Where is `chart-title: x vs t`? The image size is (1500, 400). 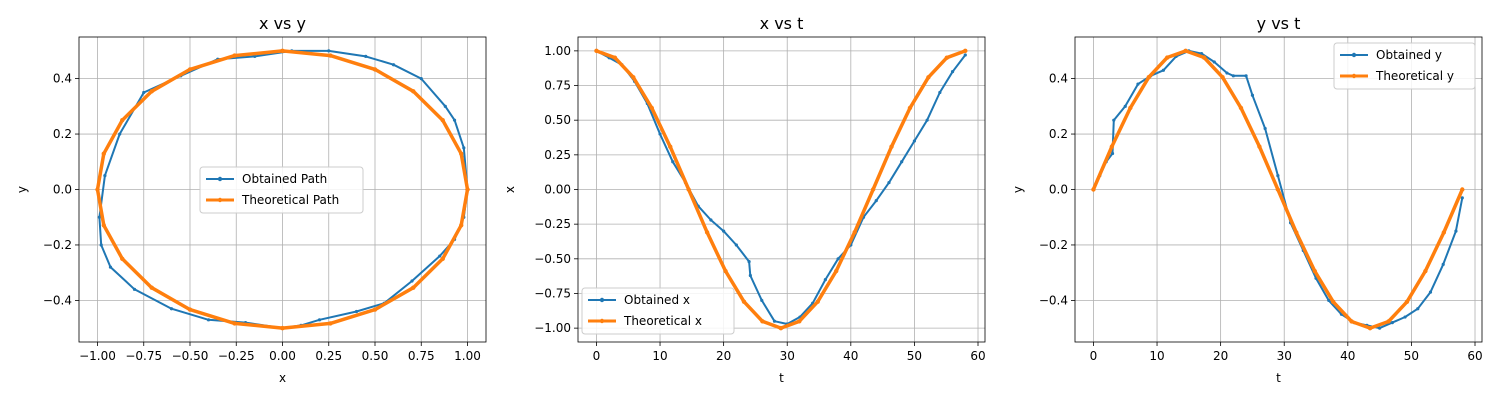 chart-title: x vs t is located at coordinates (782, 23).